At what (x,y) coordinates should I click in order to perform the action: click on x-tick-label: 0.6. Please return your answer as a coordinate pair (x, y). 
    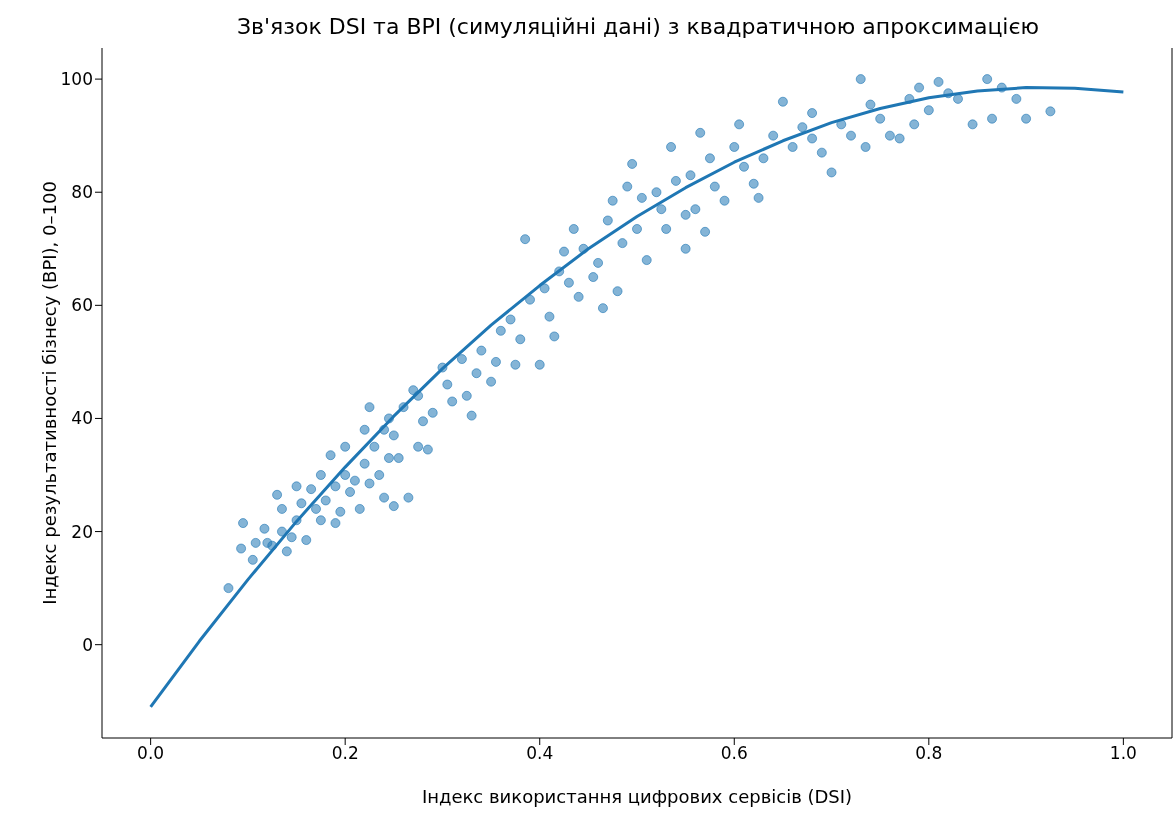
    Looking at the image, I should click on (734, 753).